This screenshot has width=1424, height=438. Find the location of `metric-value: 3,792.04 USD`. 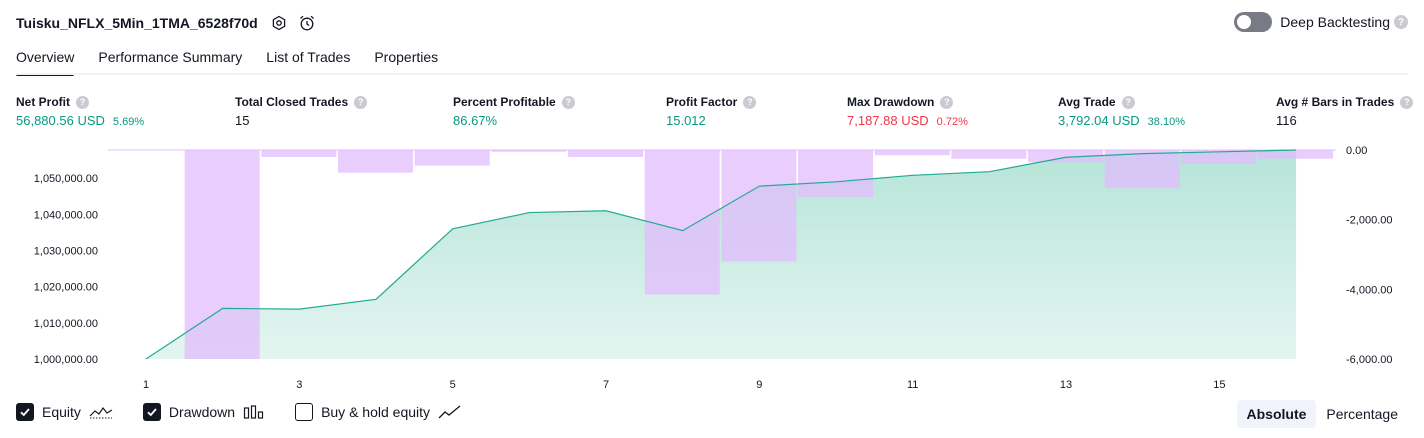

metric-value: 3,792.04 USD is located at coordinates (1099, 120).